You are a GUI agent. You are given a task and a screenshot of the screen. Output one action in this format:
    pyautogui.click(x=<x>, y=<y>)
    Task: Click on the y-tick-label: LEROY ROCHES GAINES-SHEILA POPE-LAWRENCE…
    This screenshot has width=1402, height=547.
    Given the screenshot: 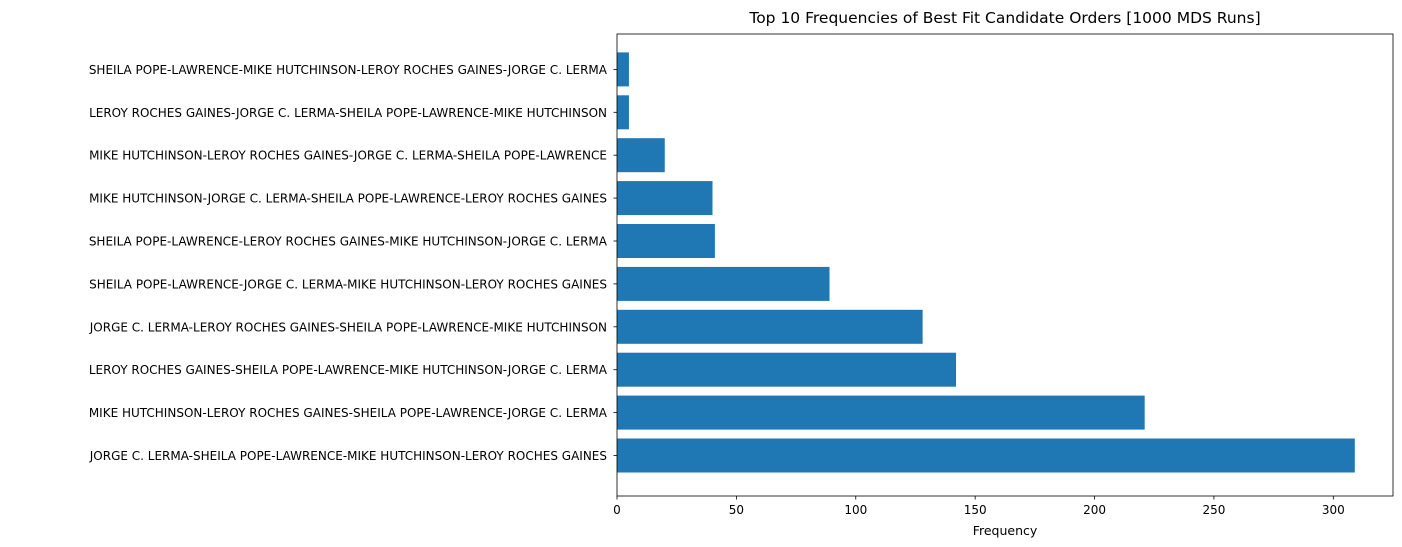 What is the action you would take?
    pyautogui.click(x=348, y=370)
    